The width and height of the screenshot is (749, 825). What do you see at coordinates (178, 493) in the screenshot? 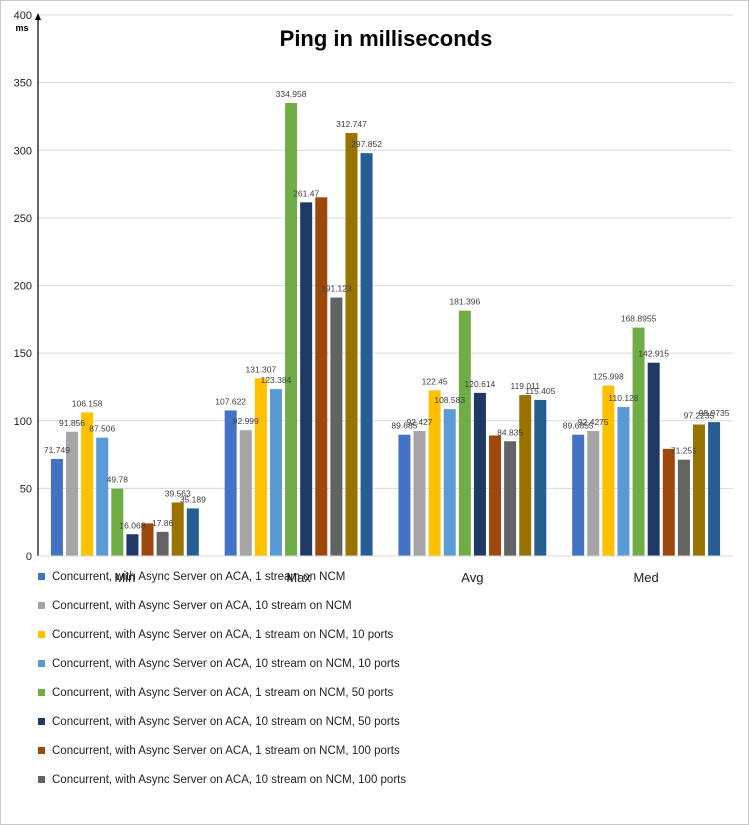
I see `data-label: 39.563` at bounding box center [178, 493].